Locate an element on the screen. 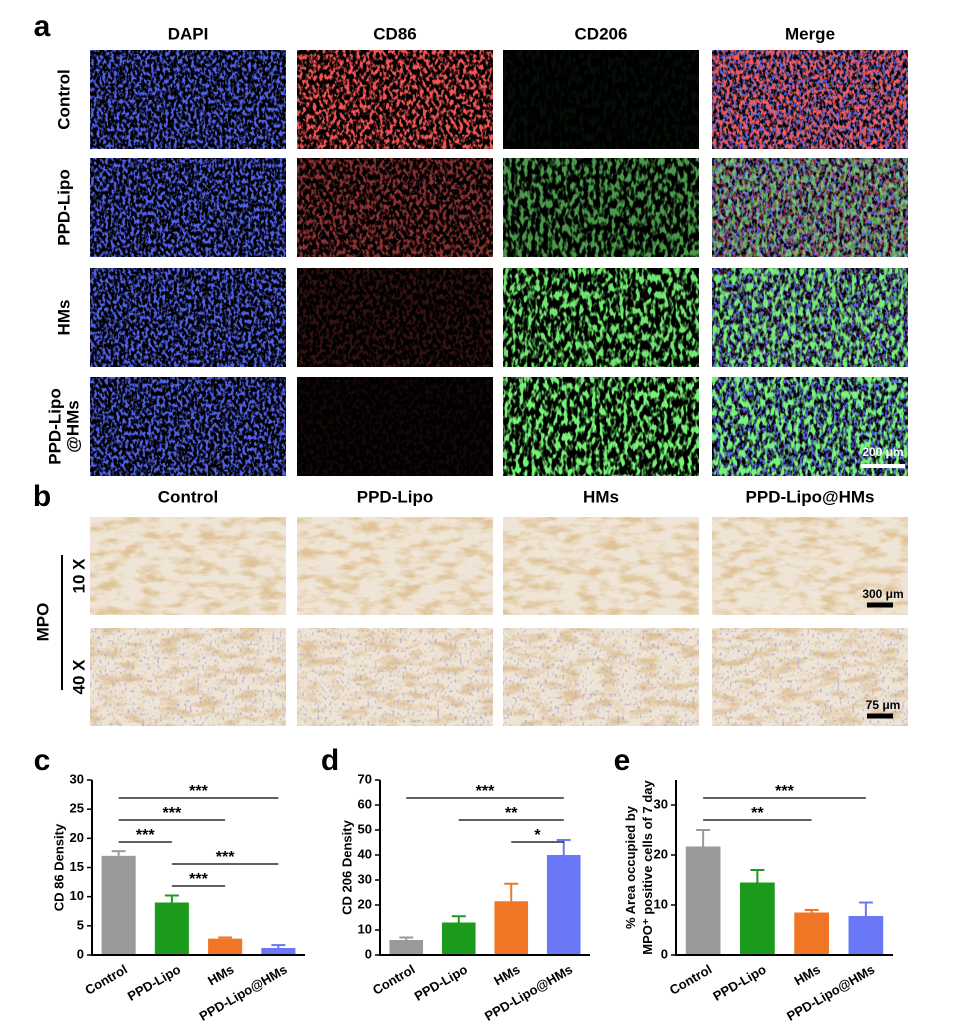 The height and width of the screenshot is (1023, 955). y-tick-label: 40 is located at coordinates (365, 853).